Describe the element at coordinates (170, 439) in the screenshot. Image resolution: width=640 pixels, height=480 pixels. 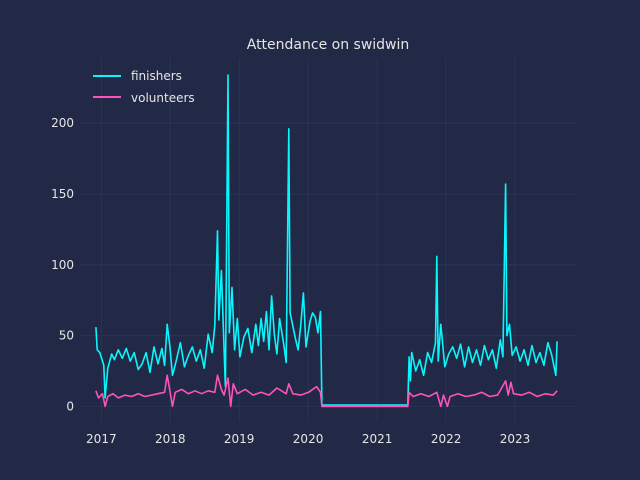
I see `x-tick-label-2018: 2018` at that location.